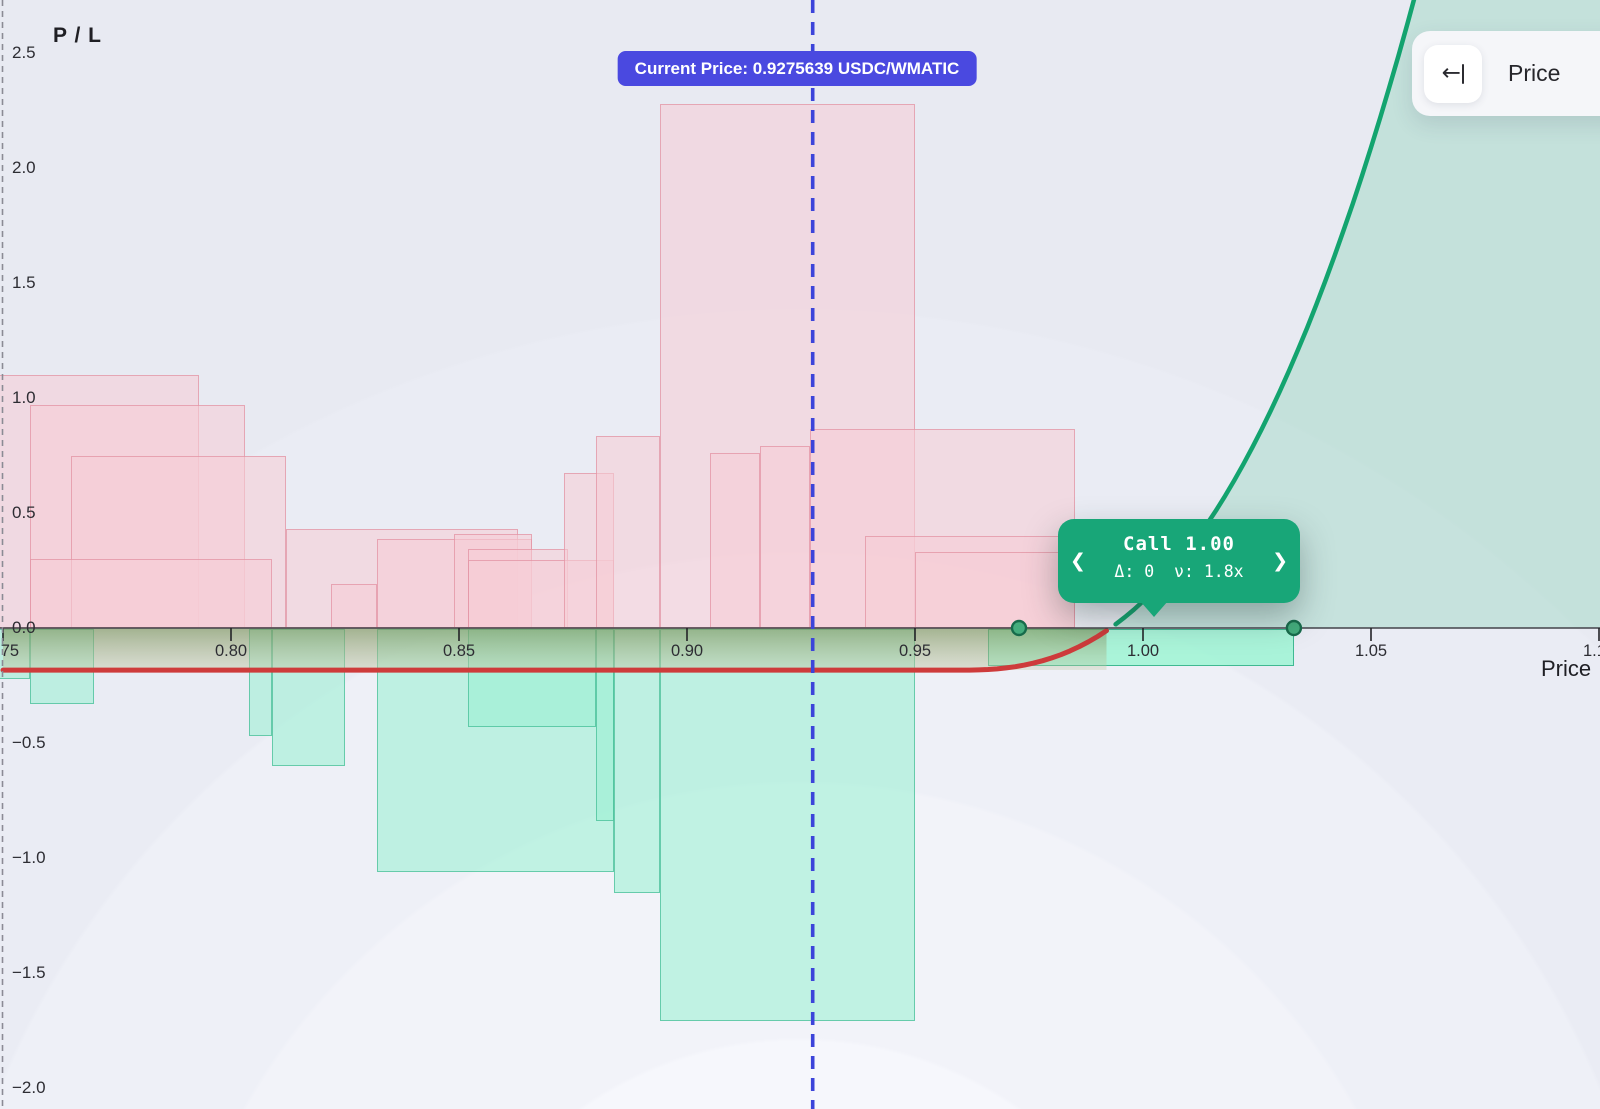 The image size is (1600, 1109). I want to click on position-tooltip: ❮ Call 1.00 Δ: 0 ν: 1.8x ❯, so click(1179, 568).